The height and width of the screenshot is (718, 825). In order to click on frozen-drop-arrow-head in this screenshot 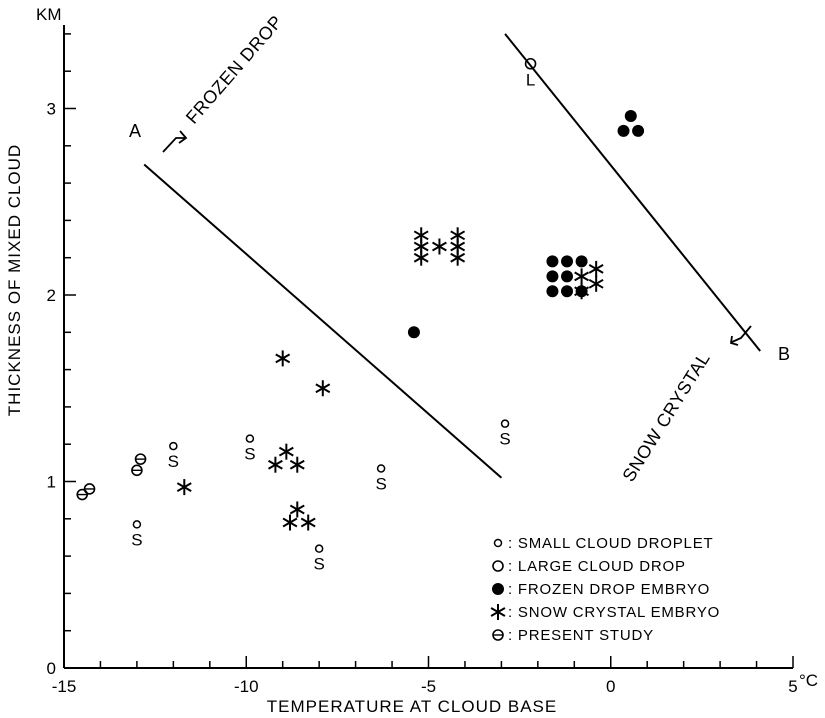, I will do `click(183, 137)`.